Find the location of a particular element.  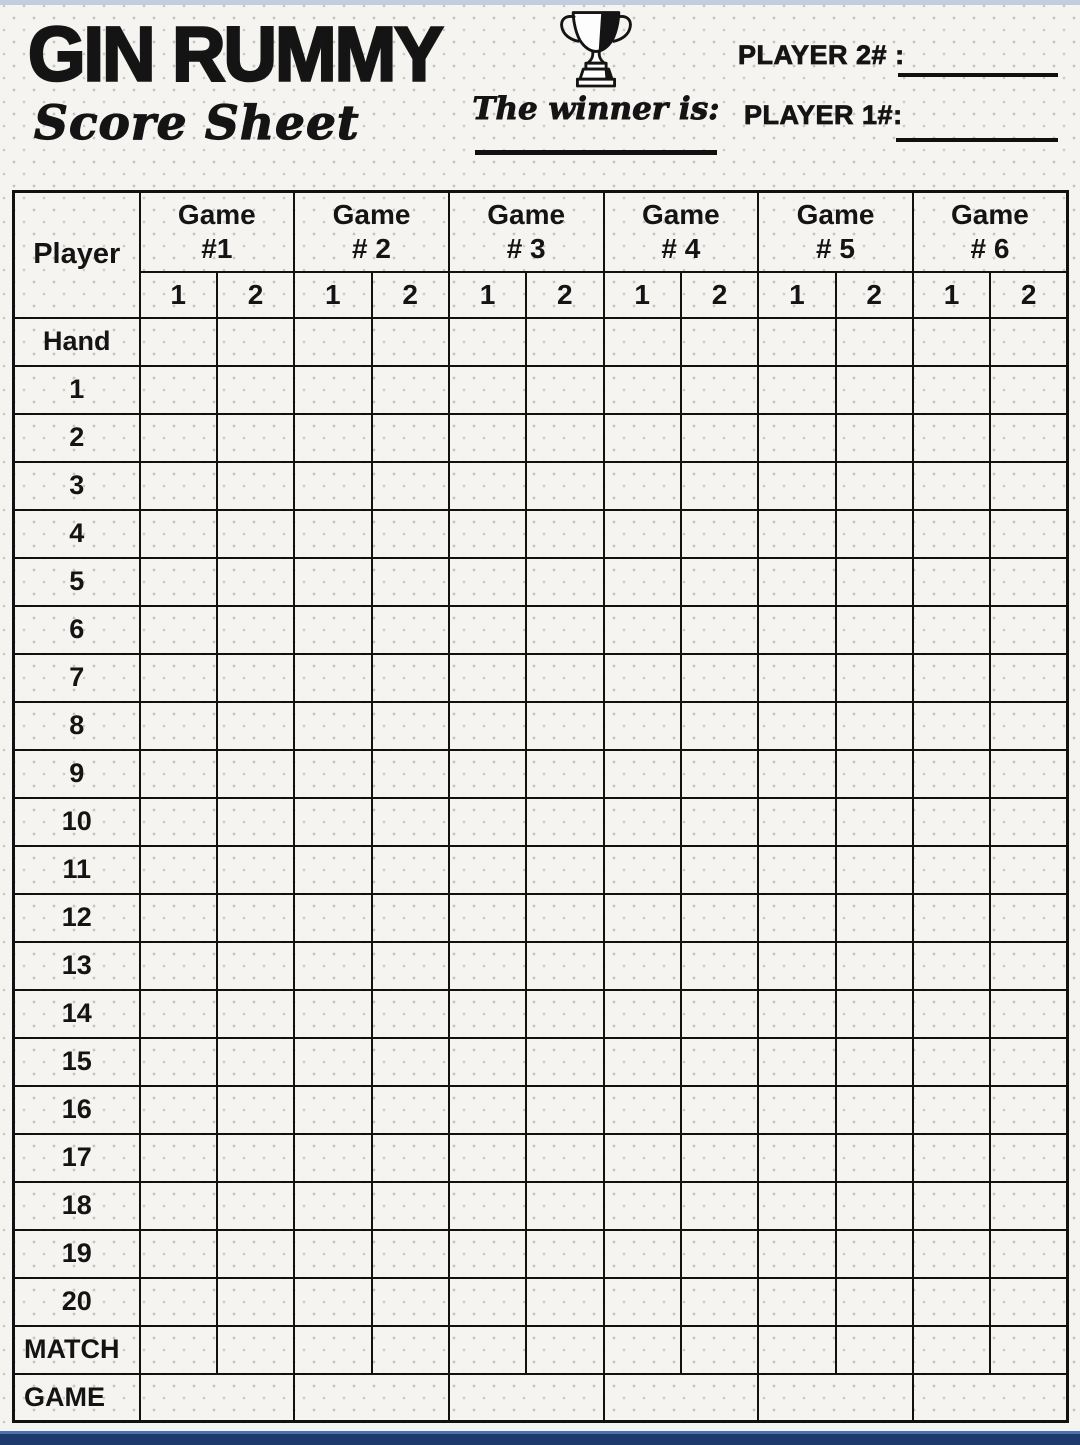

player1-name-line is located at coordinates (977, 140).